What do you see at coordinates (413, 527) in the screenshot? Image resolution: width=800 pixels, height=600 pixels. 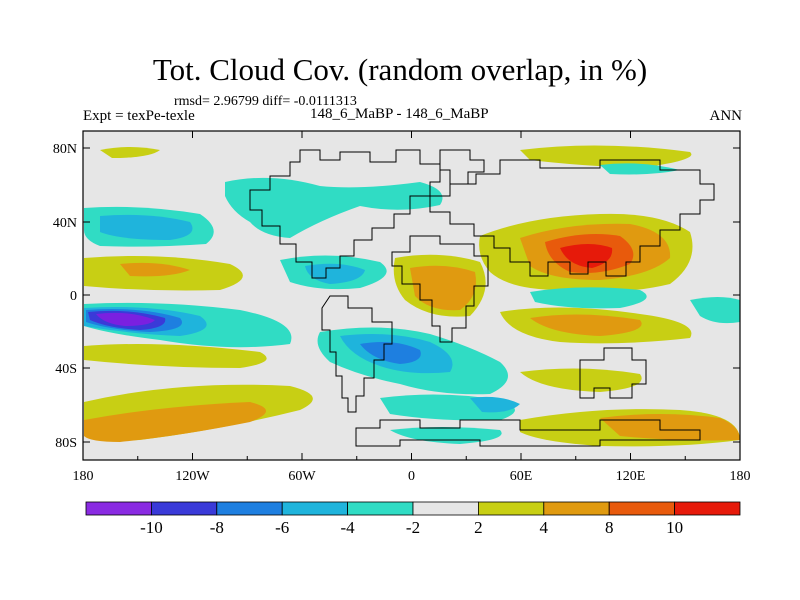 I see `colorbar-label: -2` at bounding box center [413, 527].